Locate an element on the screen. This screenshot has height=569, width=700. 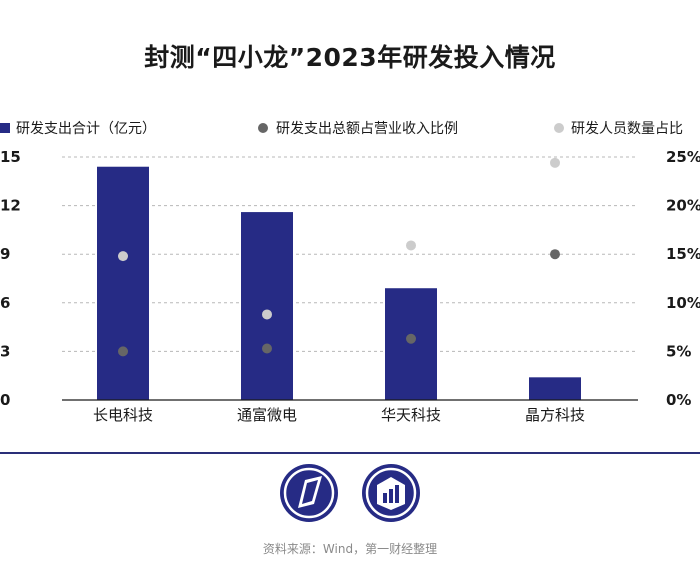
y-right-tick-label: 15% is located at coordinates (683, 254).